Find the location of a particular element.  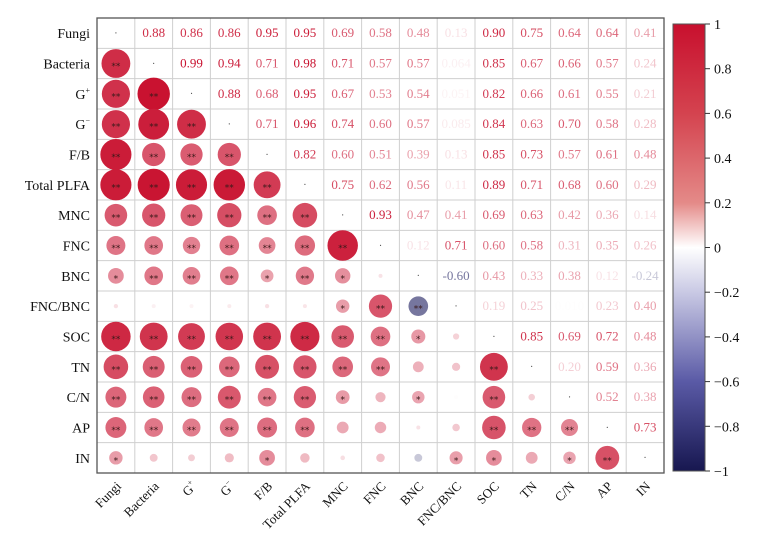

correlation-value: 0.52 is located at coordinates (607, 396).